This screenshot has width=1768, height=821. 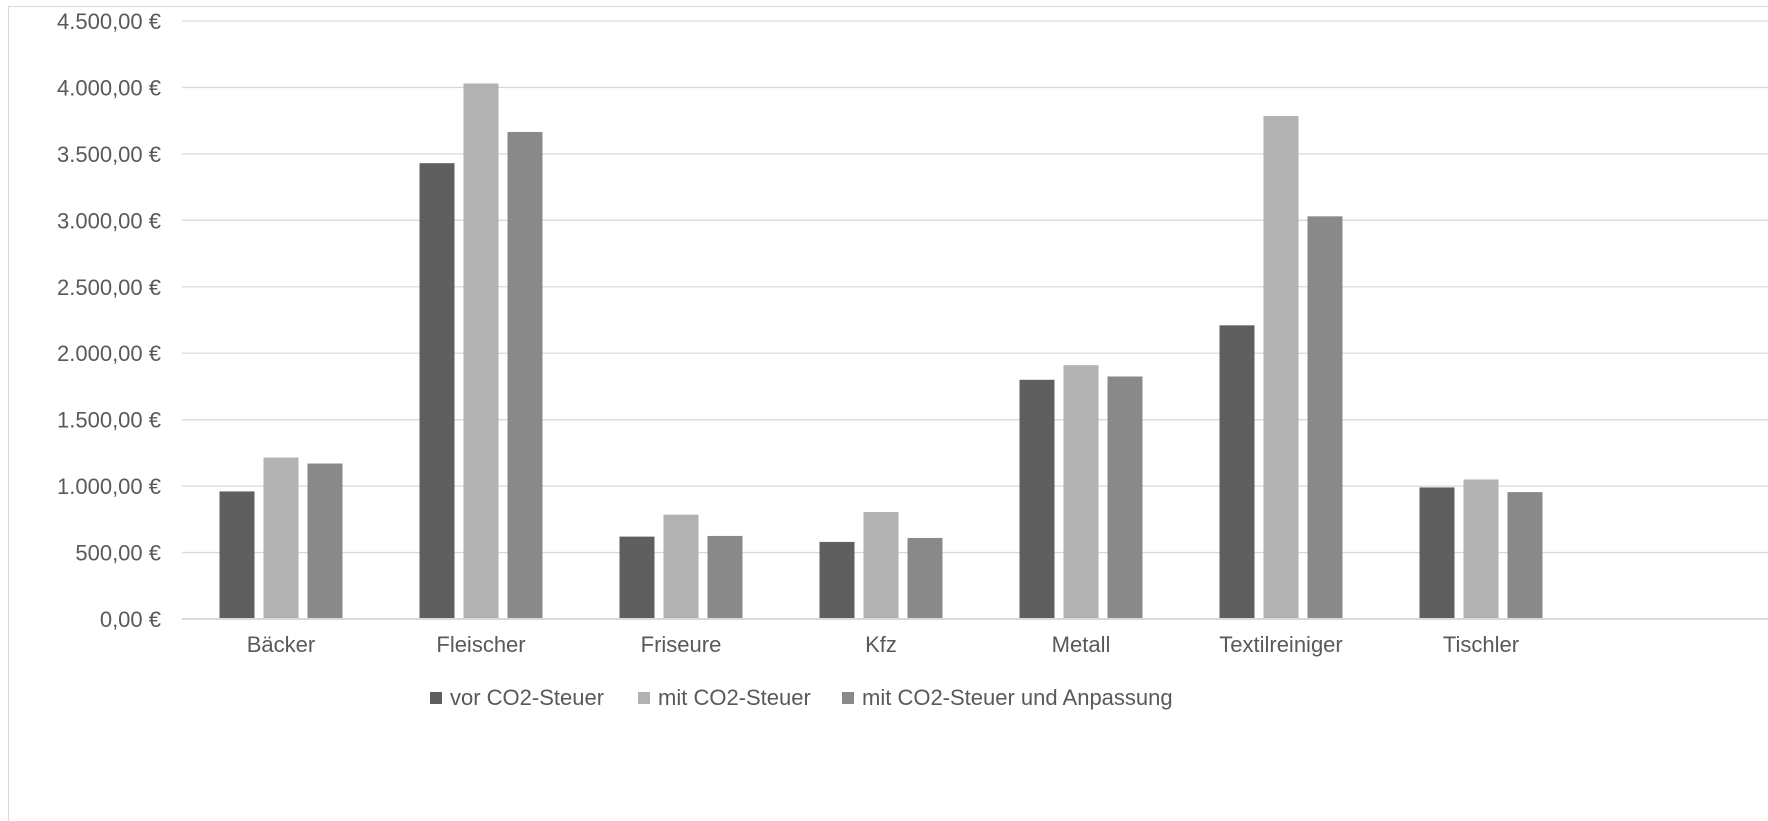 I want to click on y-tick-label: 2.000,00 €, so click(x=109, y=353).